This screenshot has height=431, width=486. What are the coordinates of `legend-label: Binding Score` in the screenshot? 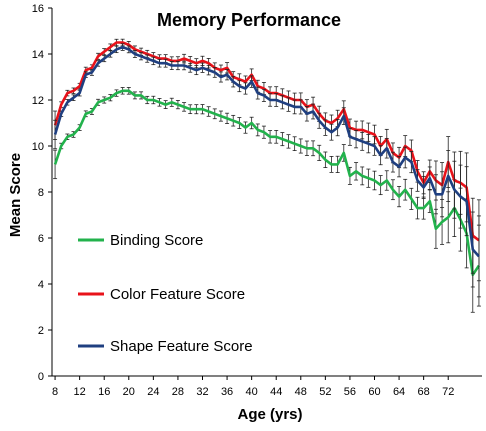 It's located at (156, 240).